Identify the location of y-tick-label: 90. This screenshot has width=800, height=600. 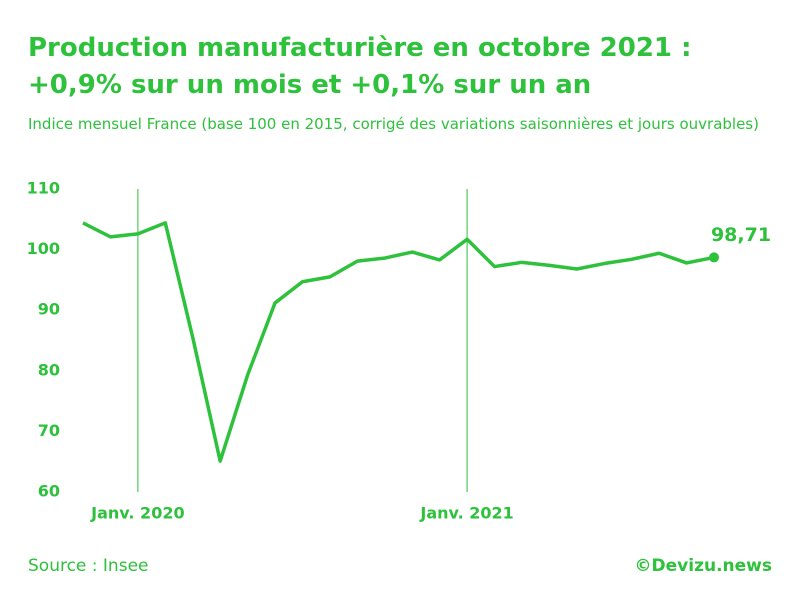
(49, 309).